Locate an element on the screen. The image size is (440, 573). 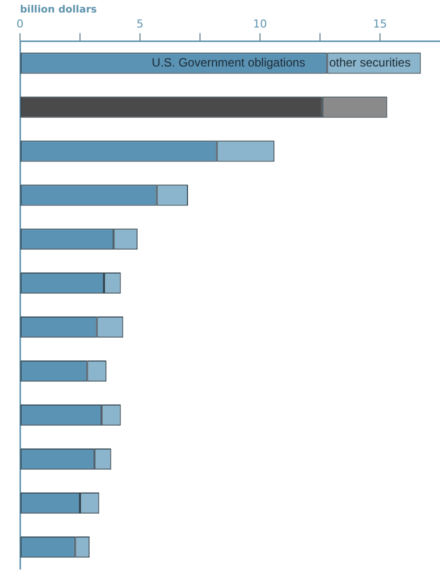
x-tick-label: 5 is located at coordinates (140, 23).